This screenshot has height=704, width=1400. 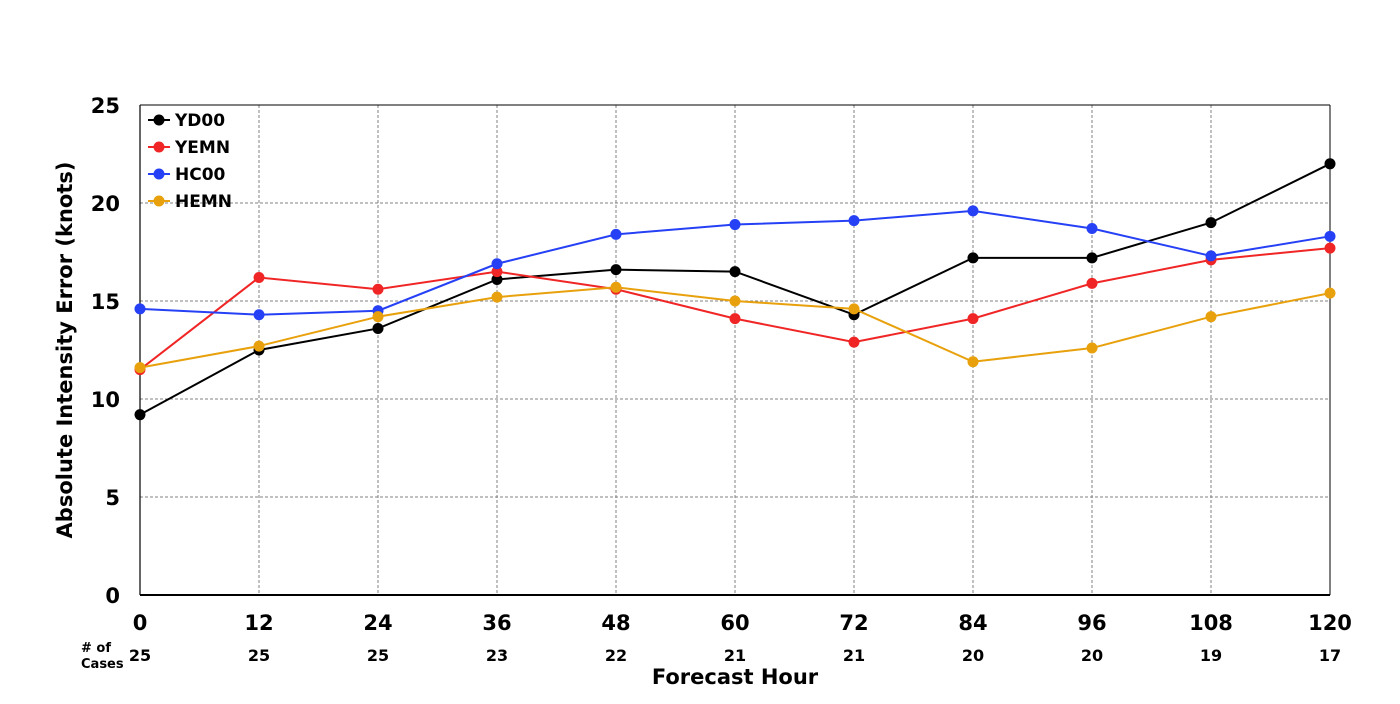 What do you see at coordinates (853, 623) in the screenshot?
I see `x-tick-label: 72` at bounding box center [853, 623].